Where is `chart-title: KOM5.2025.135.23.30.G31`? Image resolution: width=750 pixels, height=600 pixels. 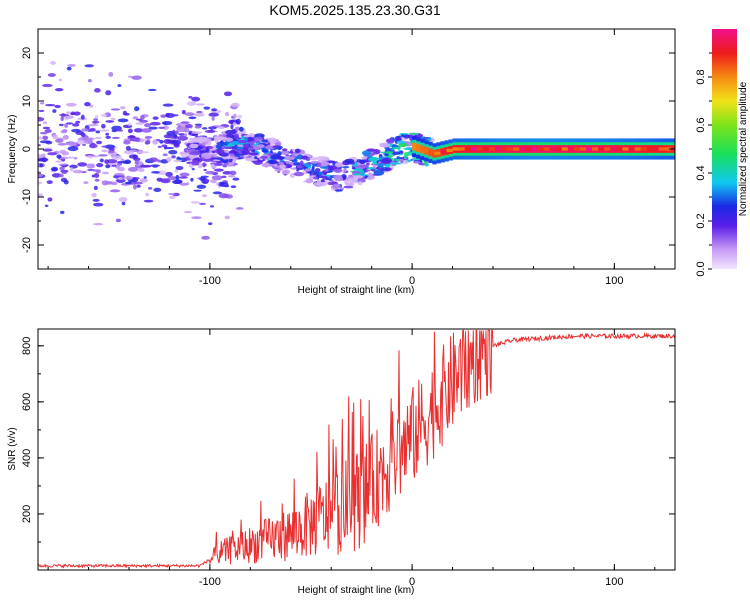 chart-title: KOM5.2025.135.23.30.G31 is located at coordinates (355, 10).